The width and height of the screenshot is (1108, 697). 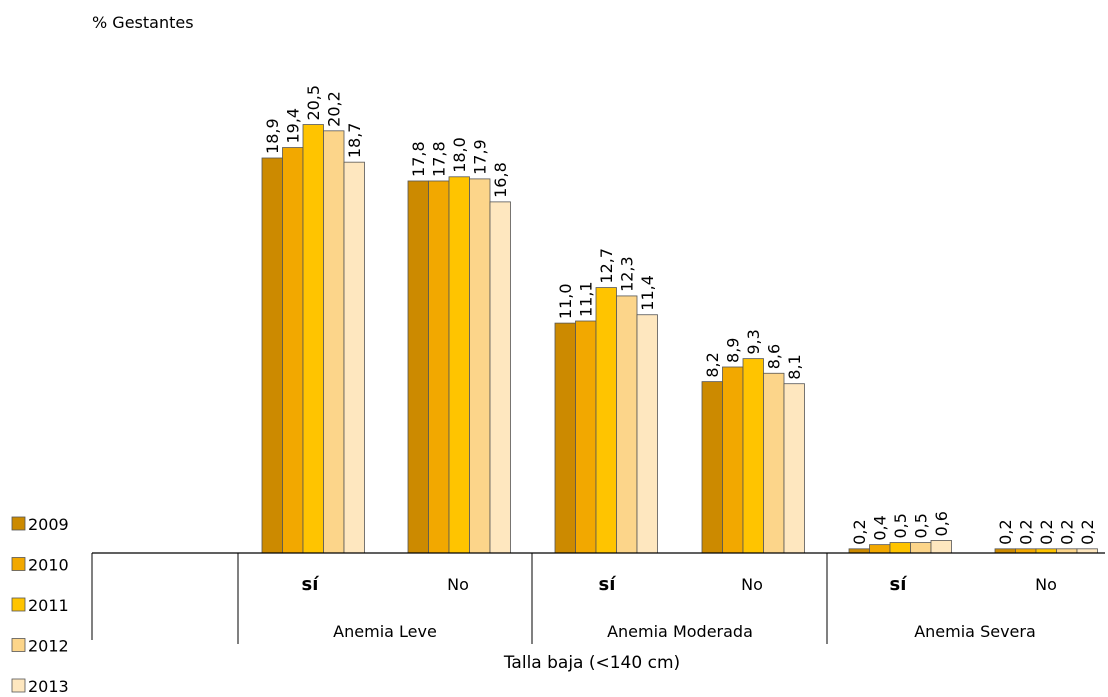 I want to click on value-label-2011-5: 0,5, so click(x=900, y=525).